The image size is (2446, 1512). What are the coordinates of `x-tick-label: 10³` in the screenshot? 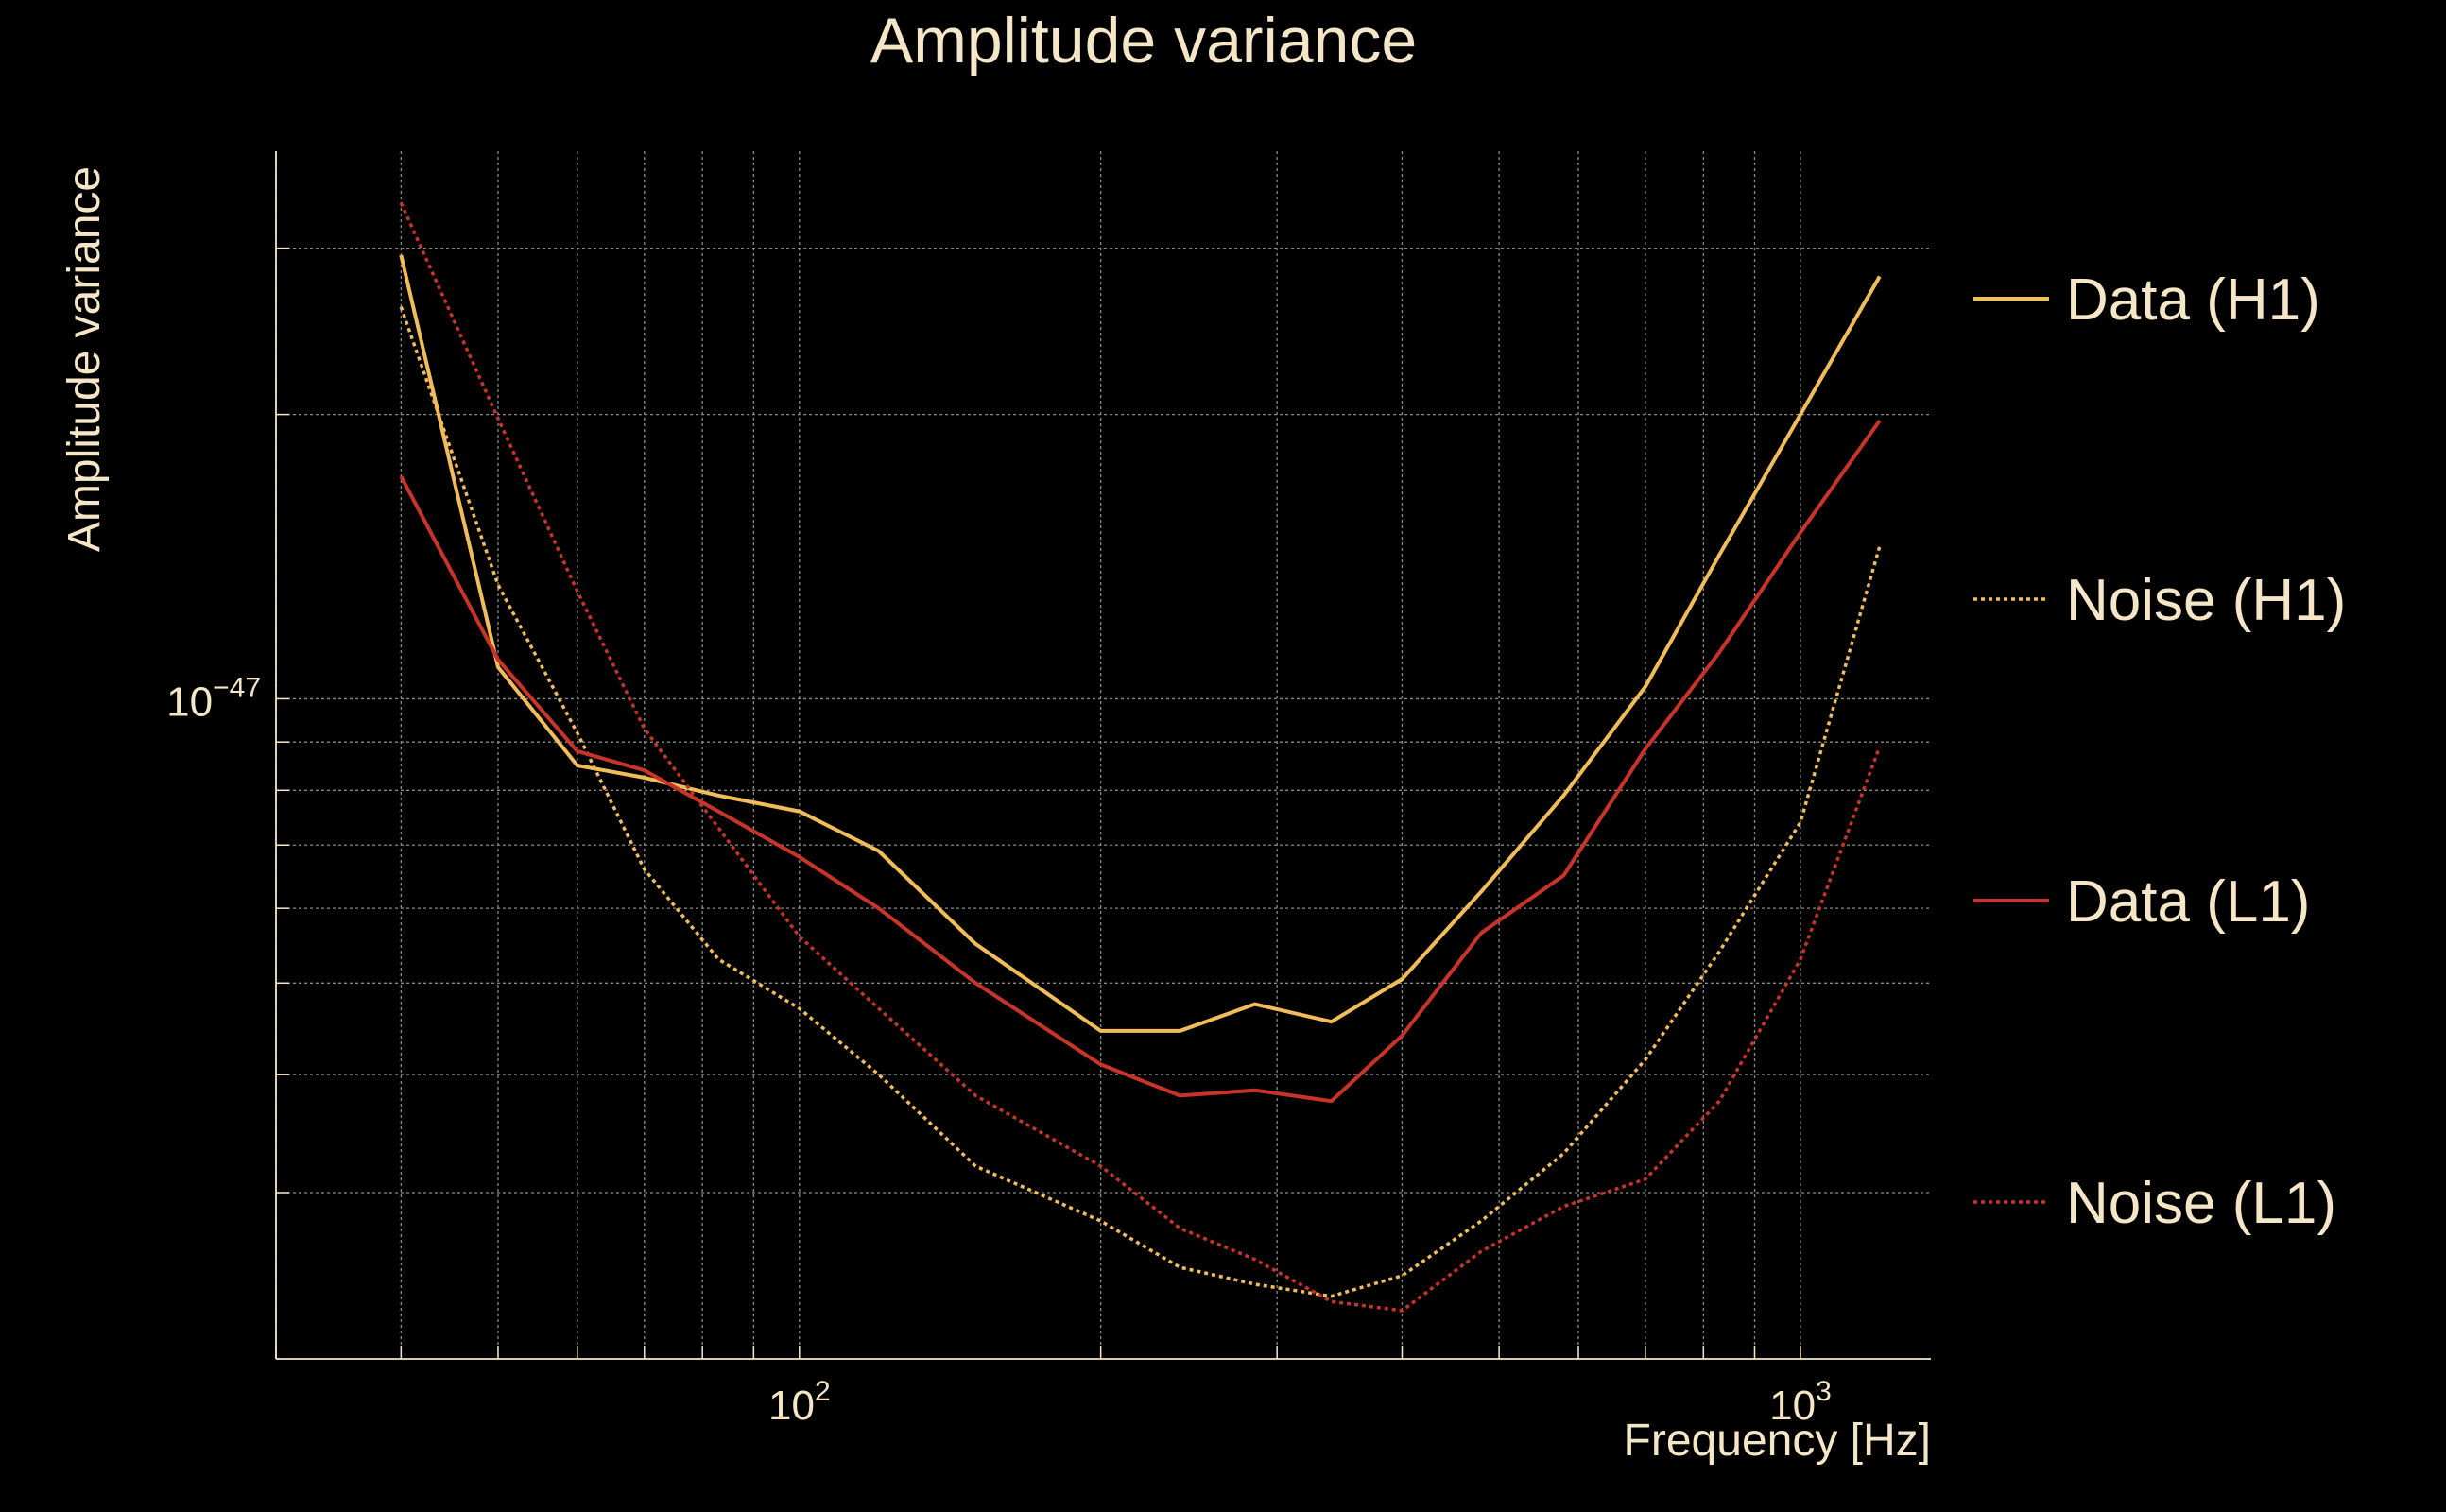 It's located at (1800, 1402).